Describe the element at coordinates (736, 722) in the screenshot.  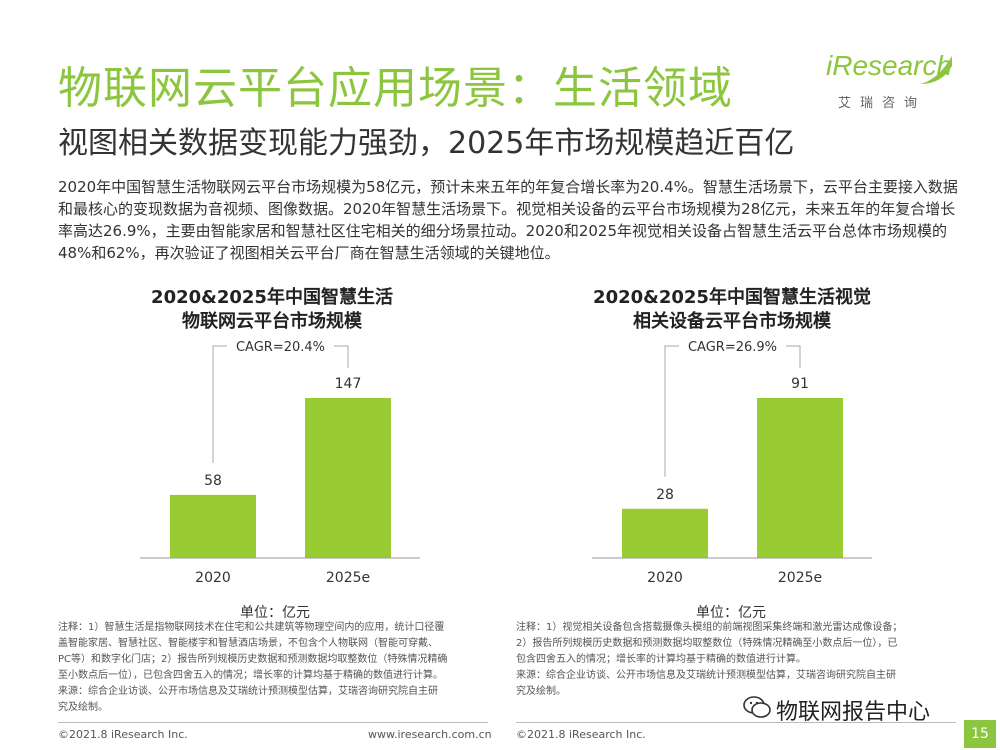
I see `footer-divider-right` at that location.